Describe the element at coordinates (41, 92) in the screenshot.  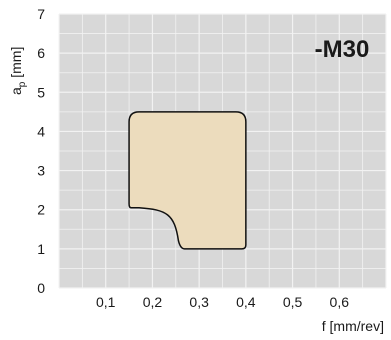
I see `y-tick-label: 5` at that location.